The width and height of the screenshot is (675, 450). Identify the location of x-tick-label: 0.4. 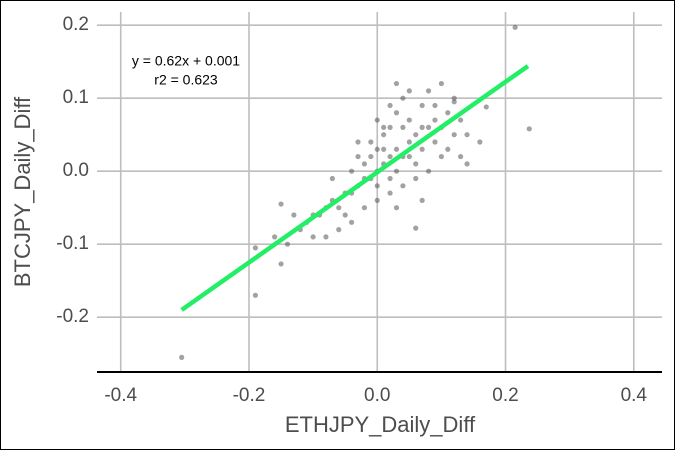
(634, 395).